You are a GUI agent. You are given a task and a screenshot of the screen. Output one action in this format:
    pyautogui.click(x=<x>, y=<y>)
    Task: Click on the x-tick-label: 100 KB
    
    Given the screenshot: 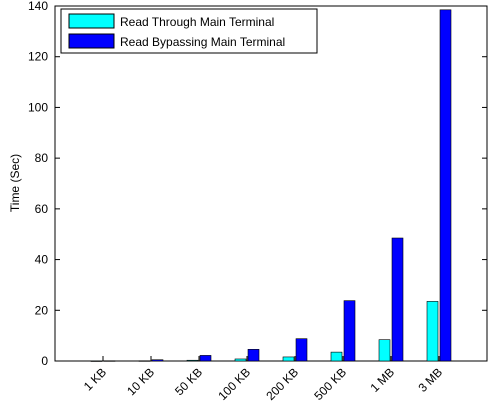 What is the action you would take?
    pyautogui.click(x=234, y=384)
    